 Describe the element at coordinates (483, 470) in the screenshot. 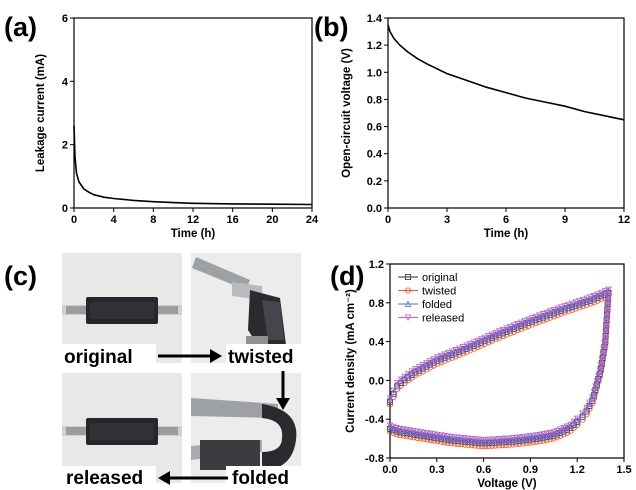

I see `x-tick-label: 0.6` at that location.